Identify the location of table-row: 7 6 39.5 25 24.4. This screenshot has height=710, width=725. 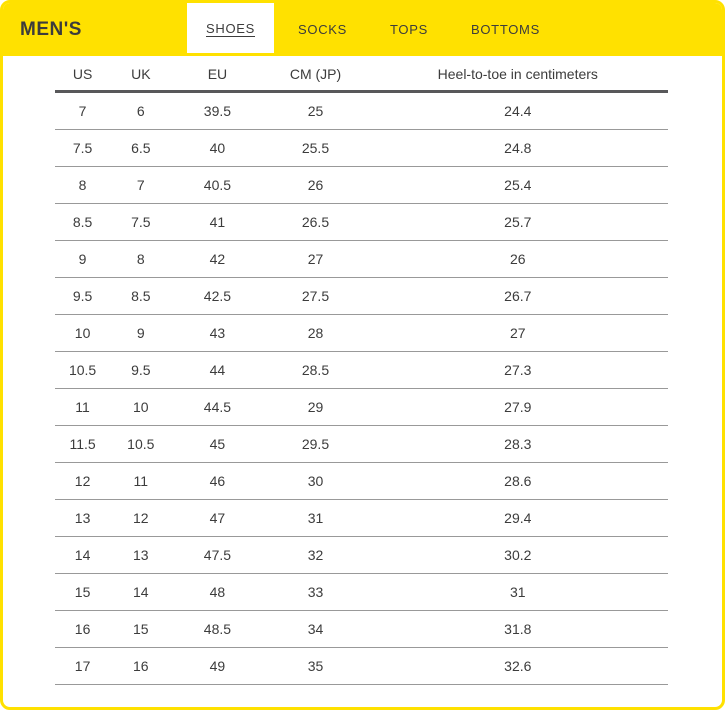
(361, 110).